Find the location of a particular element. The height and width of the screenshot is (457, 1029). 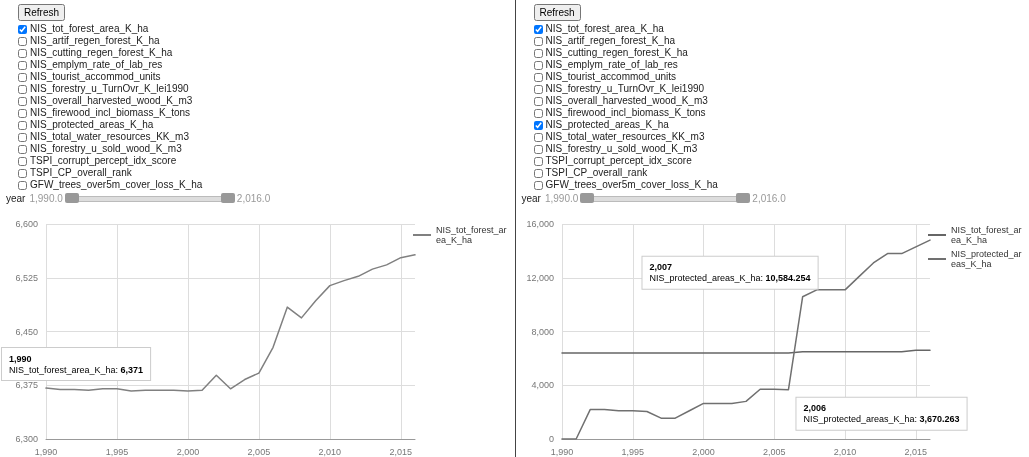

y-tick-label: 16,000 is located at coordinates (539, 224).